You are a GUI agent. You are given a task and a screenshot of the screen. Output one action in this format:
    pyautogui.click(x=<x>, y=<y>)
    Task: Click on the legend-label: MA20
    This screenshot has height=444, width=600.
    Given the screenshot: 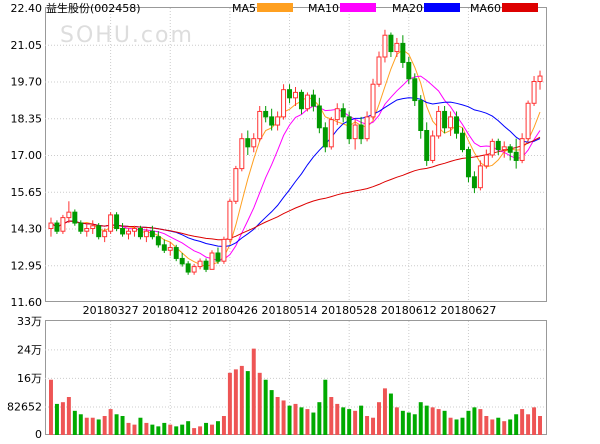 What is the action you would take?
    pyautogui.click(x=407, y=8)
    